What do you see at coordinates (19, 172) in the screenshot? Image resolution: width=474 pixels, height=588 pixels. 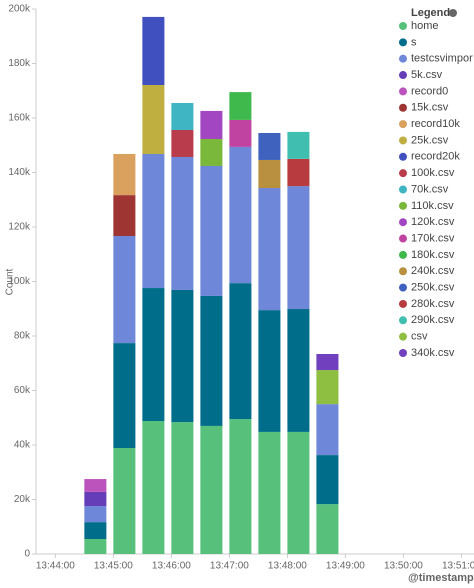 I see `y-tick-label: 140k` at bounding box center [19, 172].